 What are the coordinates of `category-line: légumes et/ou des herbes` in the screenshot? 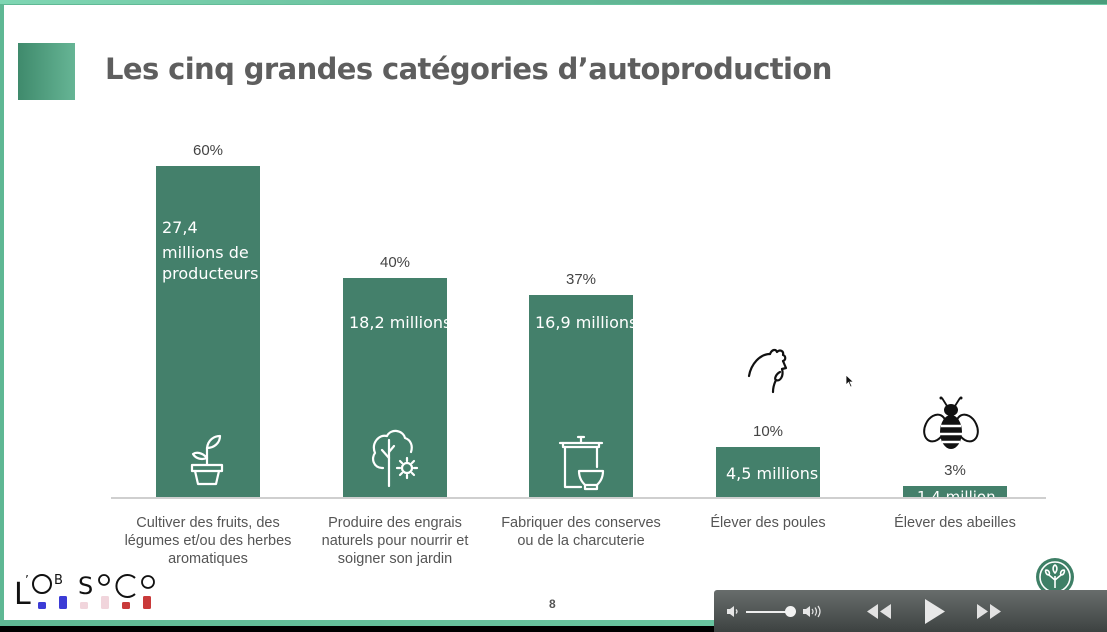 It's located at (208, 541).